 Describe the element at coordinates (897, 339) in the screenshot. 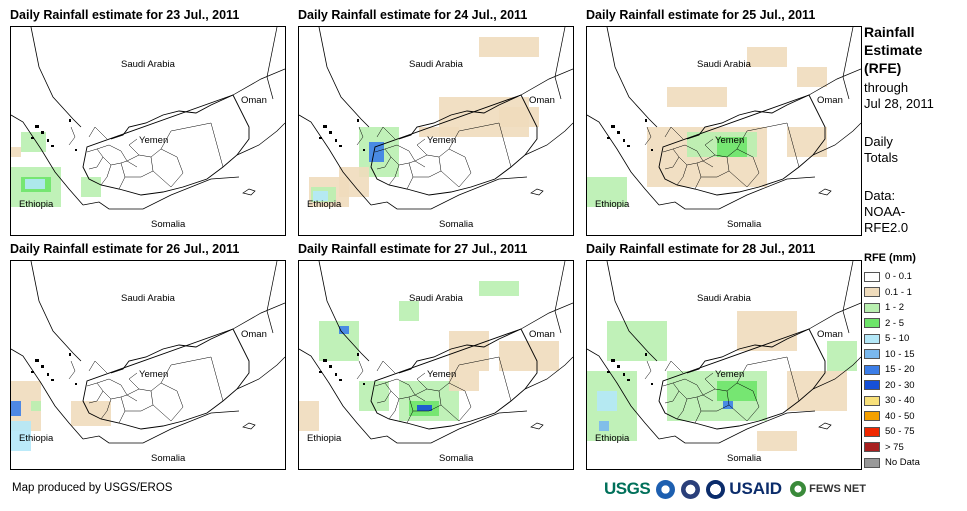

I see `legend-label: 5 - 10` at that location.